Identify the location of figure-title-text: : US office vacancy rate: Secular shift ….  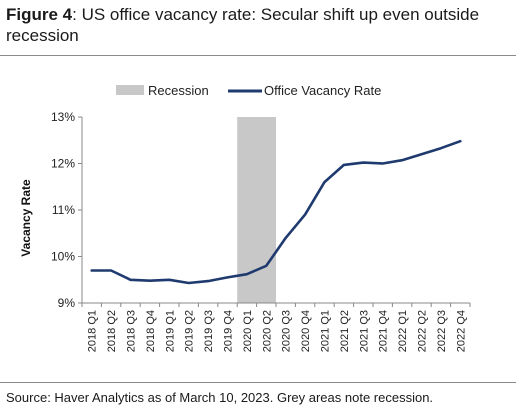
(243, 25).